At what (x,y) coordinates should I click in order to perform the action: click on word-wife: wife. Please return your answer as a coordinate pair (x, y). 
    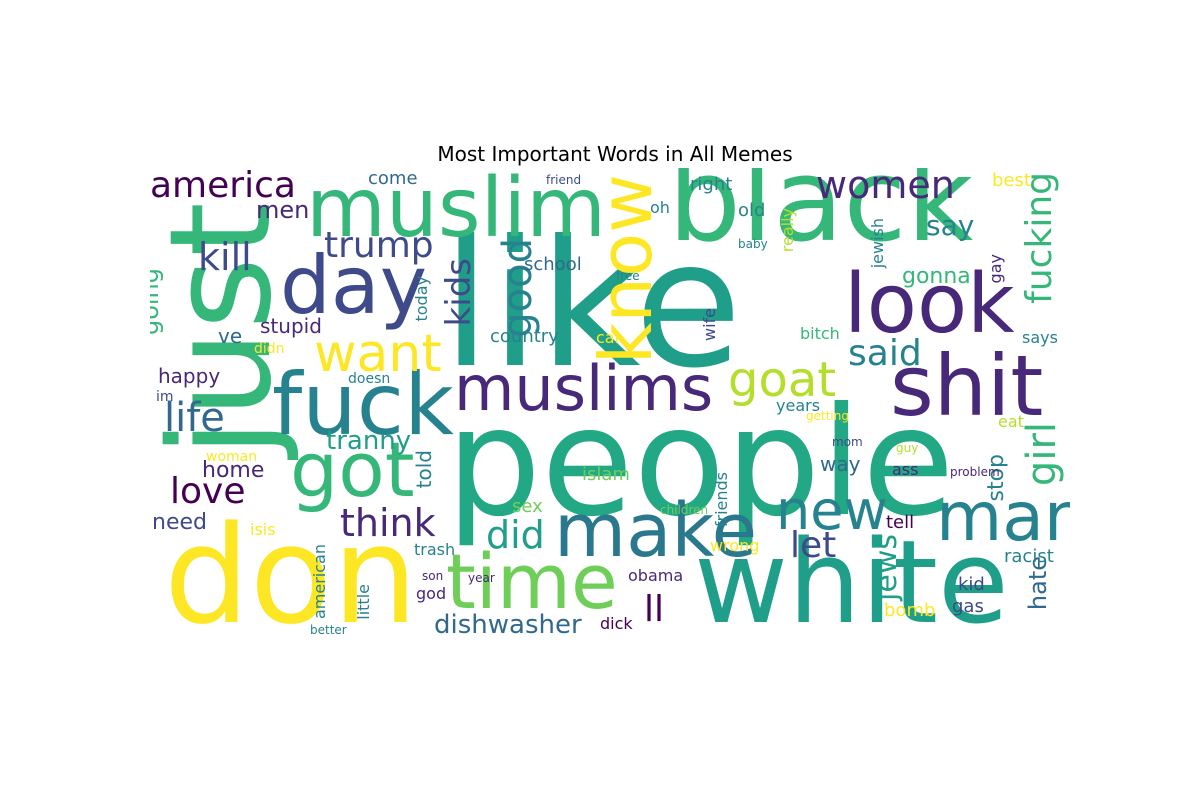
    Looking at the image, I should click on (709, 325).